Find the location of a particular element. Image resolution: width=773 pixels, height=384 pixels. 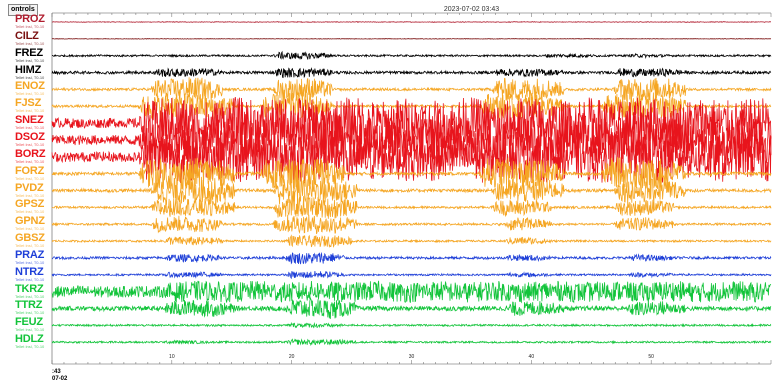

station-label-cilz: CILZ is located at coordinates (27, 35).